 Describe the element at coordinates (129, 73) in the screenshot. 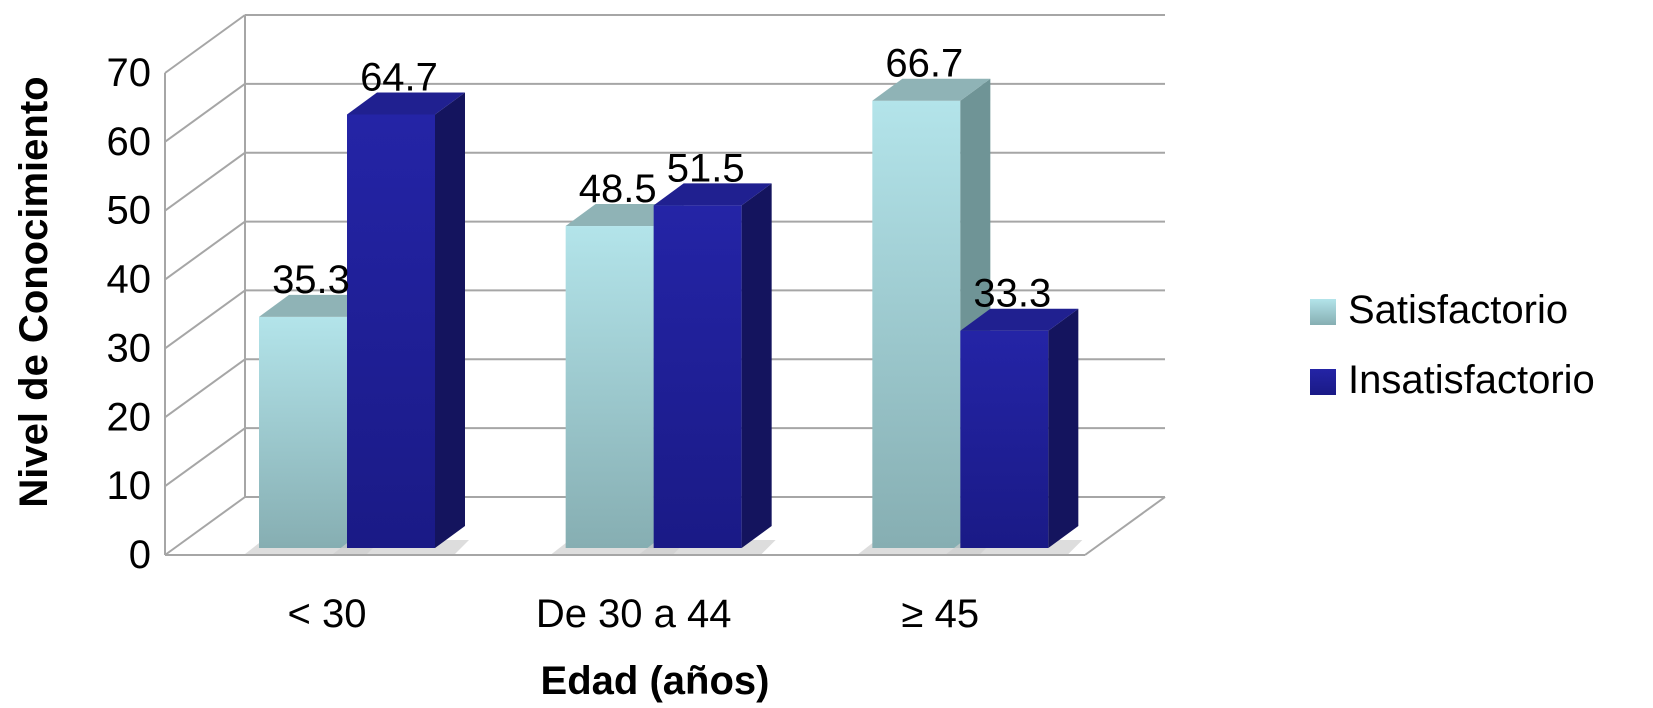

I see `y-tick-label: 70` at that location.